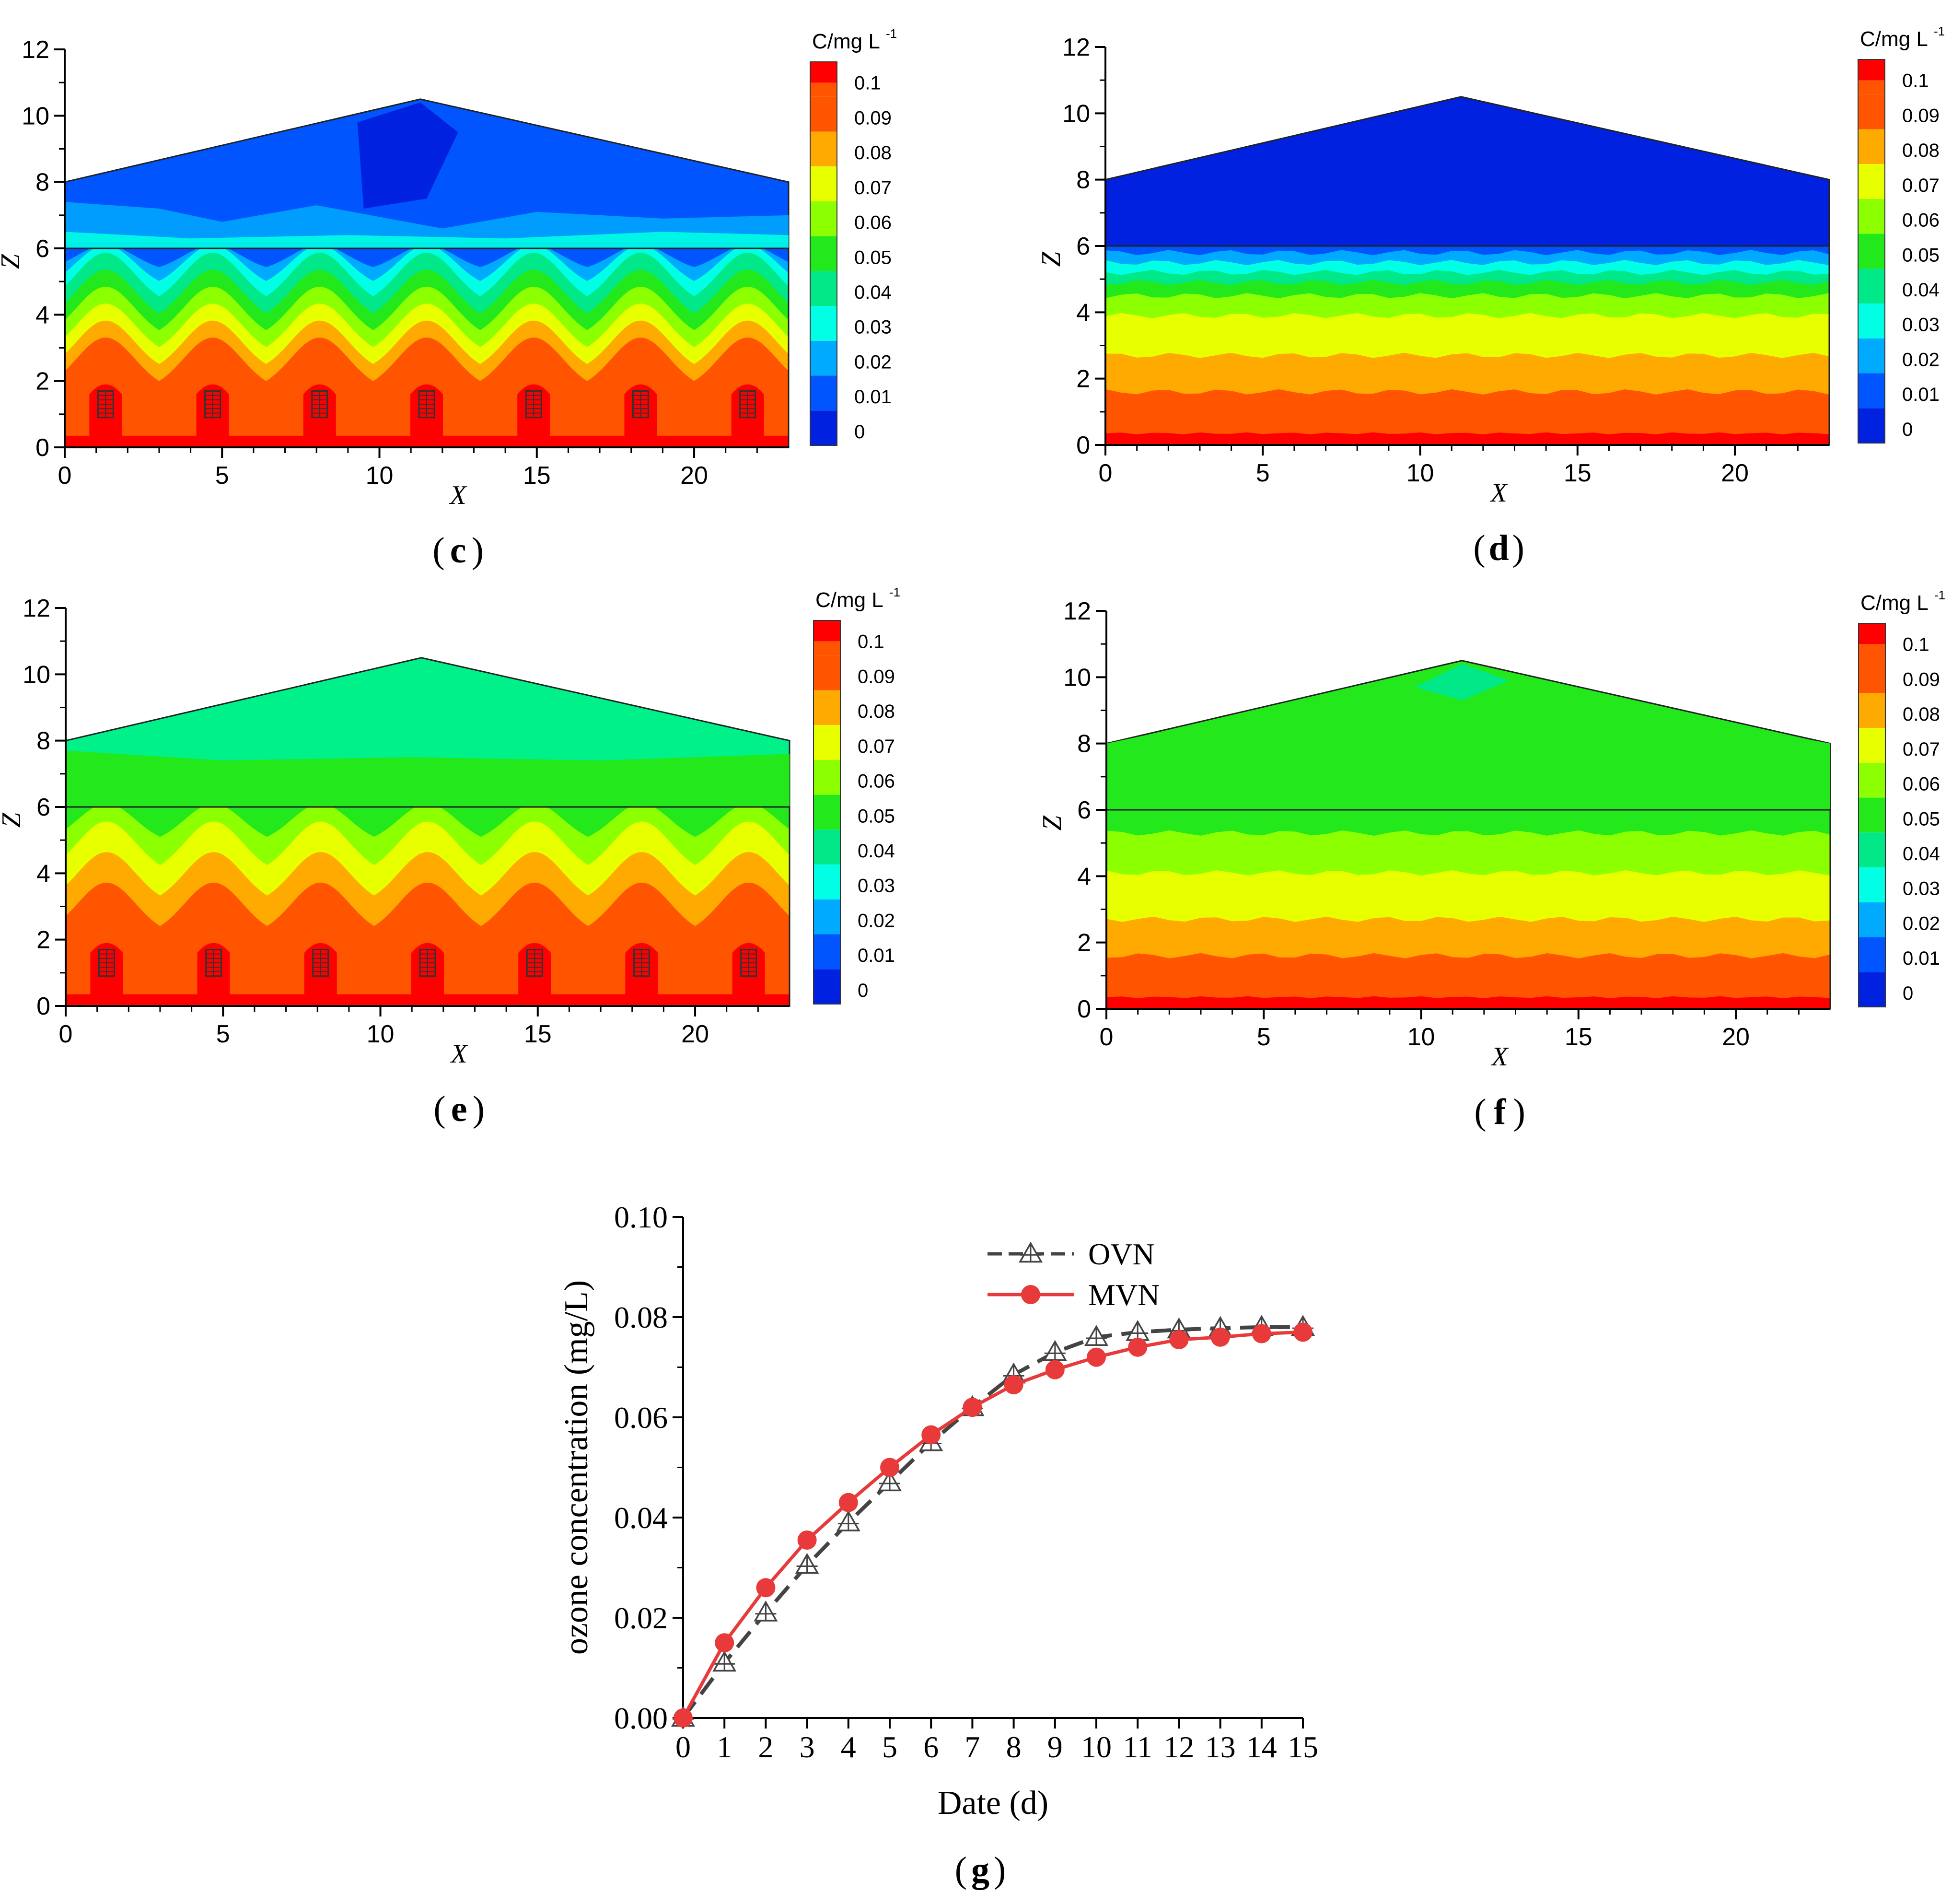  I want to click on x-tick-label: 0, so click(66, 1034).